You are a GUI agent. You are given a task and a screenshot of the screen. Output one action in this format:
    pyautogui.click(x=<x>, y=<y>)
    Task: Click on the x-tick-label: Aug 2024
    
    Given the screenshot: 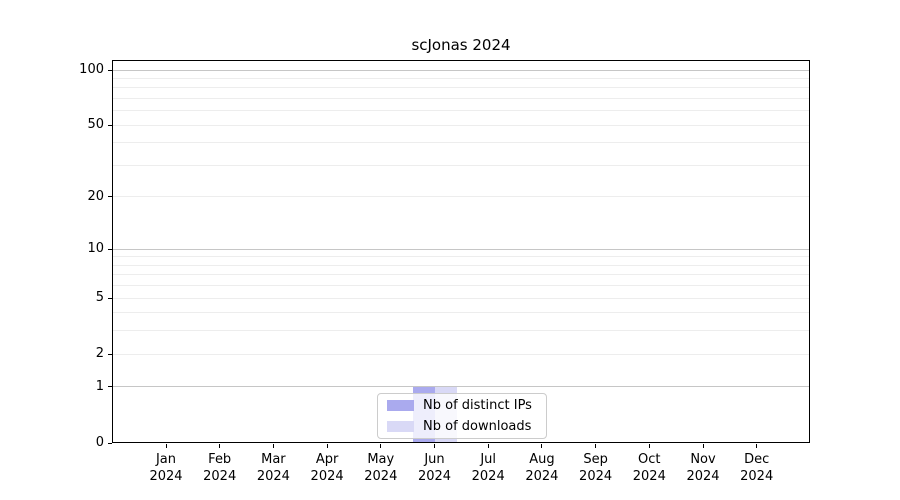 What is the action you would take?
    pyautogui.click(x=542, y=468)
    